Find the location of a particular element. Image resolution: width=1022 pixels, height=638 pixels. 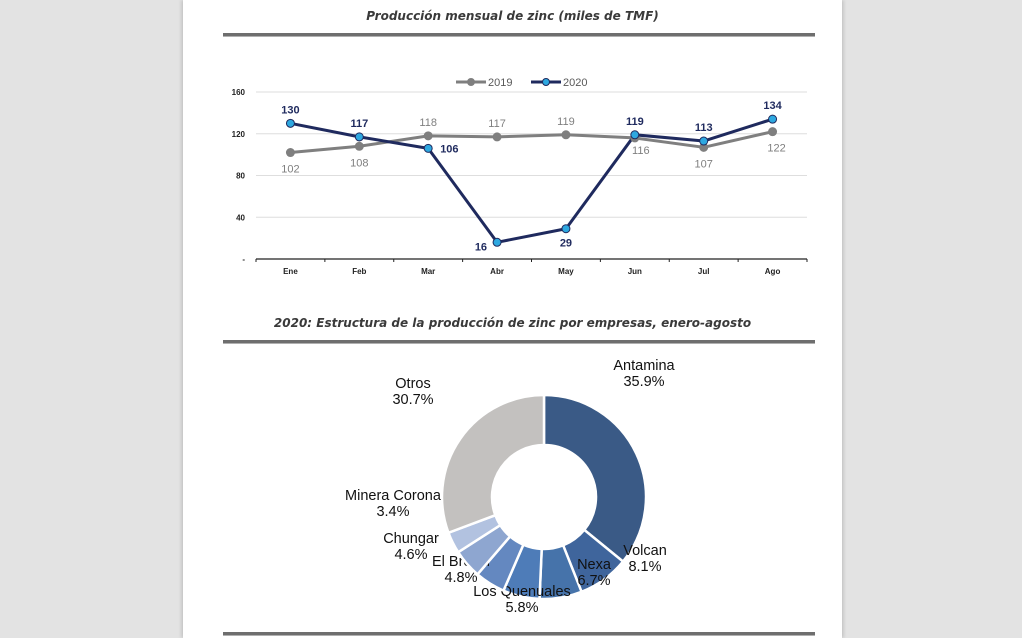

data-label-2020: 130 is located at coordinates (290, 110).